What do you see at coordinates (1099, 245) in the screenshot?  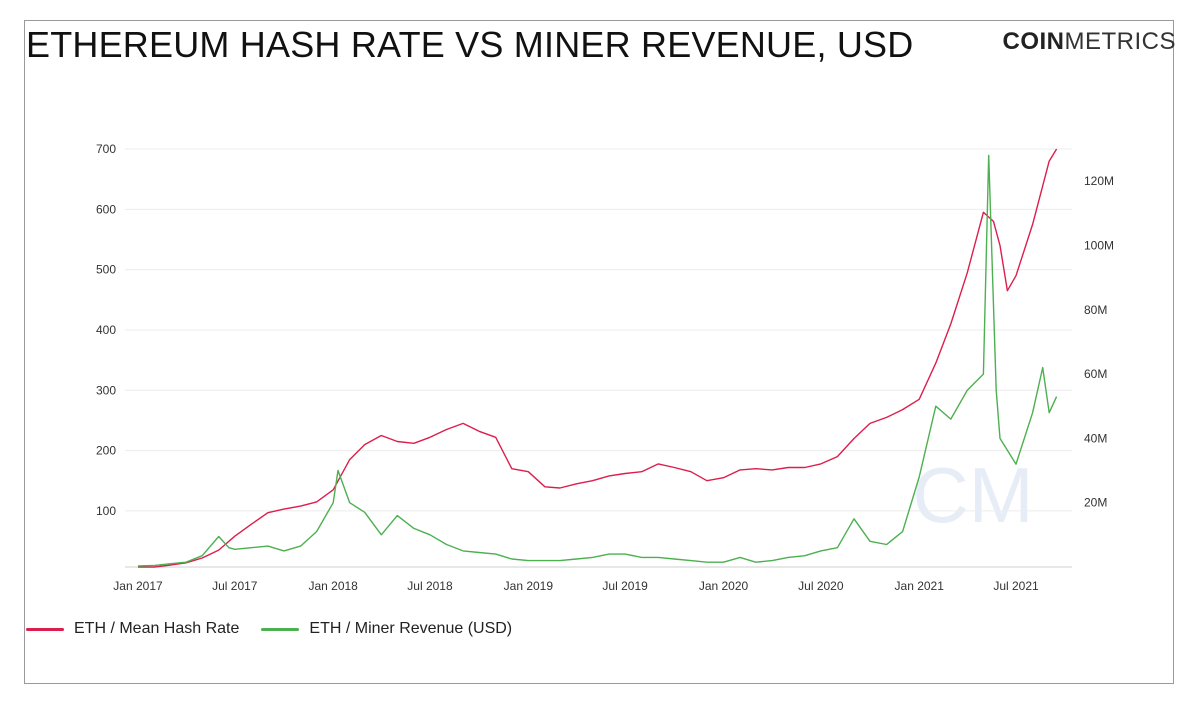 I see `y-right-tick-label: 100M` at bounding box center [1099, 245].